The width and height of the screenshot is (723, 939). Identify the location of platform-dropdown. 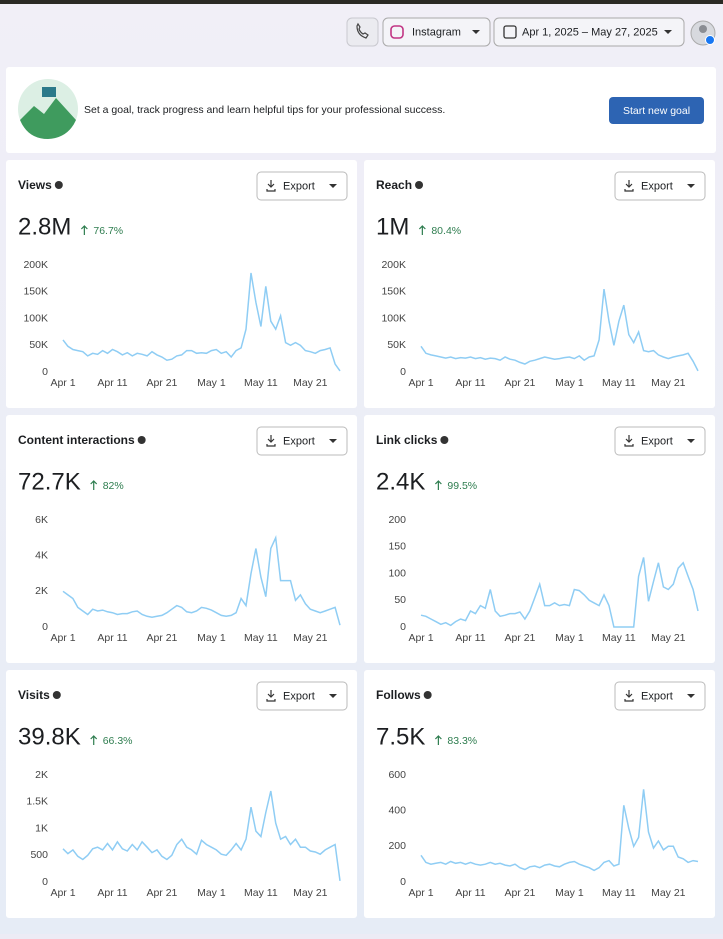
(436, 32).